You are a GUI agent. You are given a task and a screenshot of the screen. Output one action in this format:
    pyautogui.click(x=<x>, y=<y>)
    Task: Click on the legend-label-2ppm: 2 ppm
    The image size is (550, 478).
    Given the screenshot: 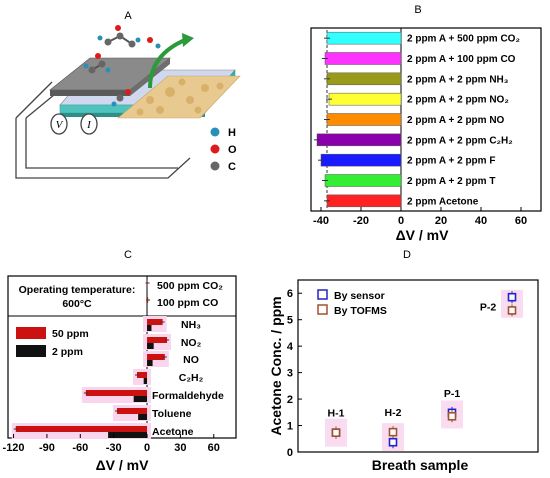 What is the action you would take?
    pyautogui.click(x=67, y=352)
    